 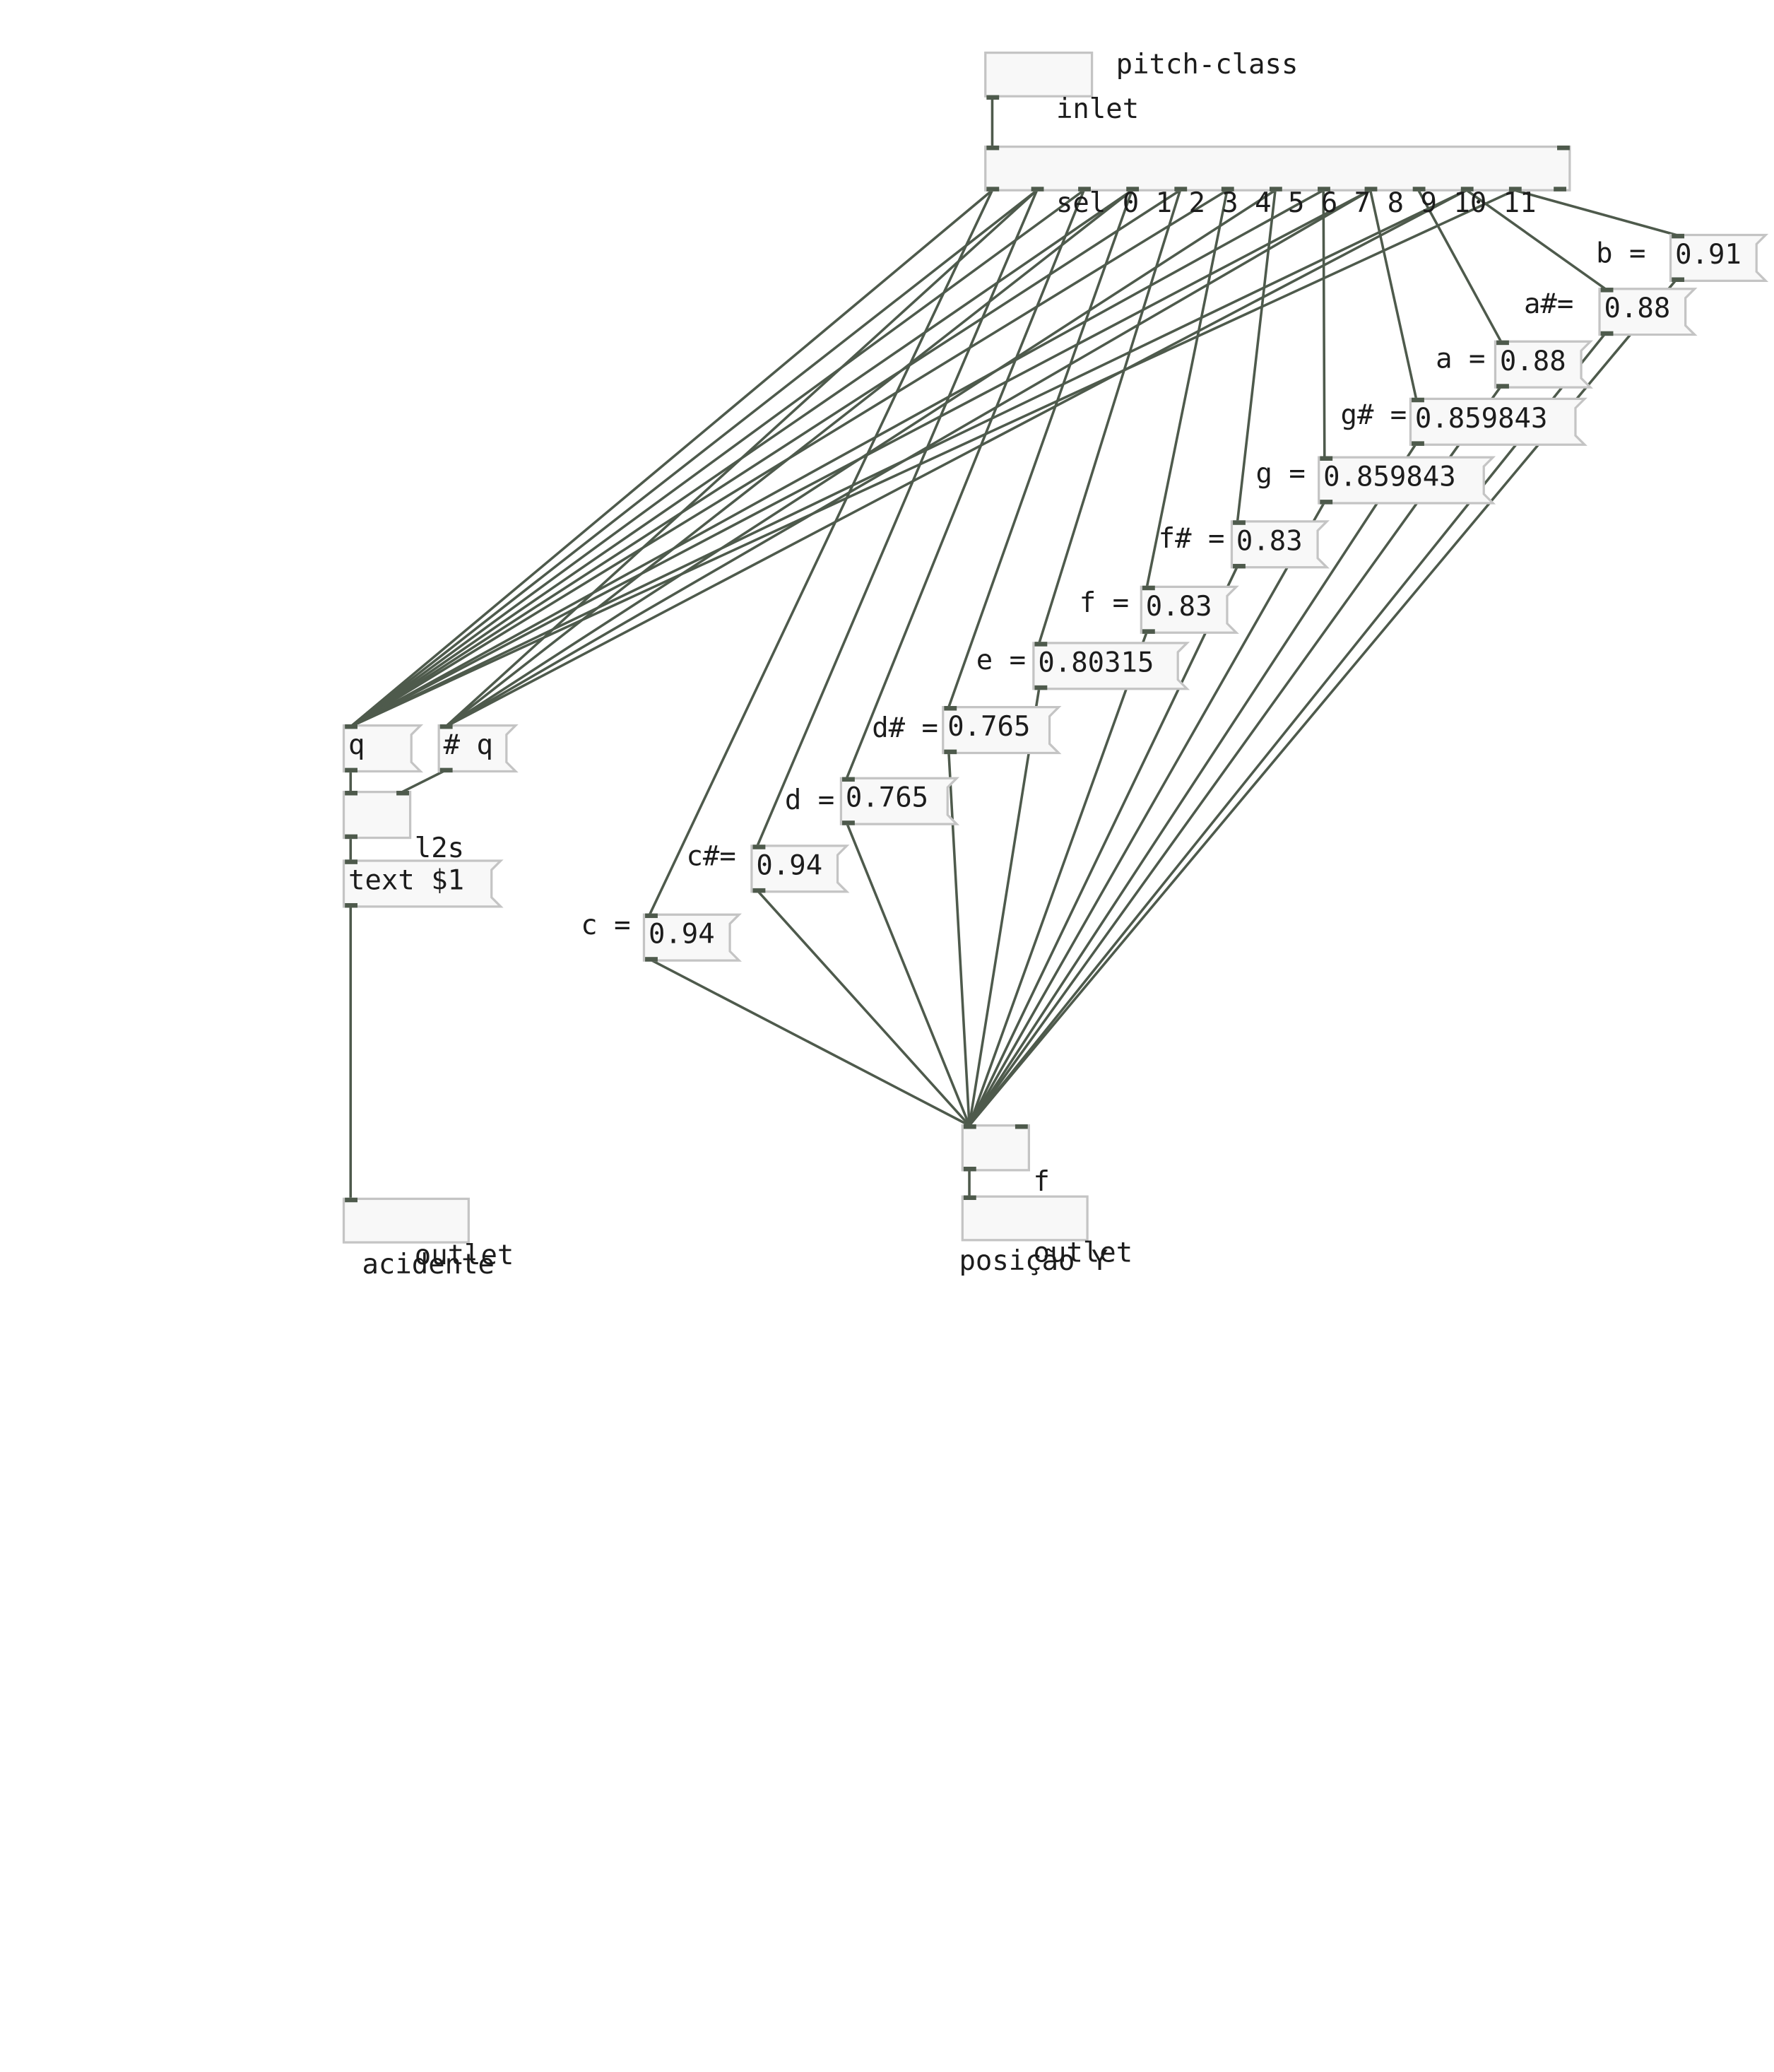 What do you see at coordinates (478, 748) in the screenshot?
I see `symbol-message-sharp-q: # q` at bounding box center [478, 748].